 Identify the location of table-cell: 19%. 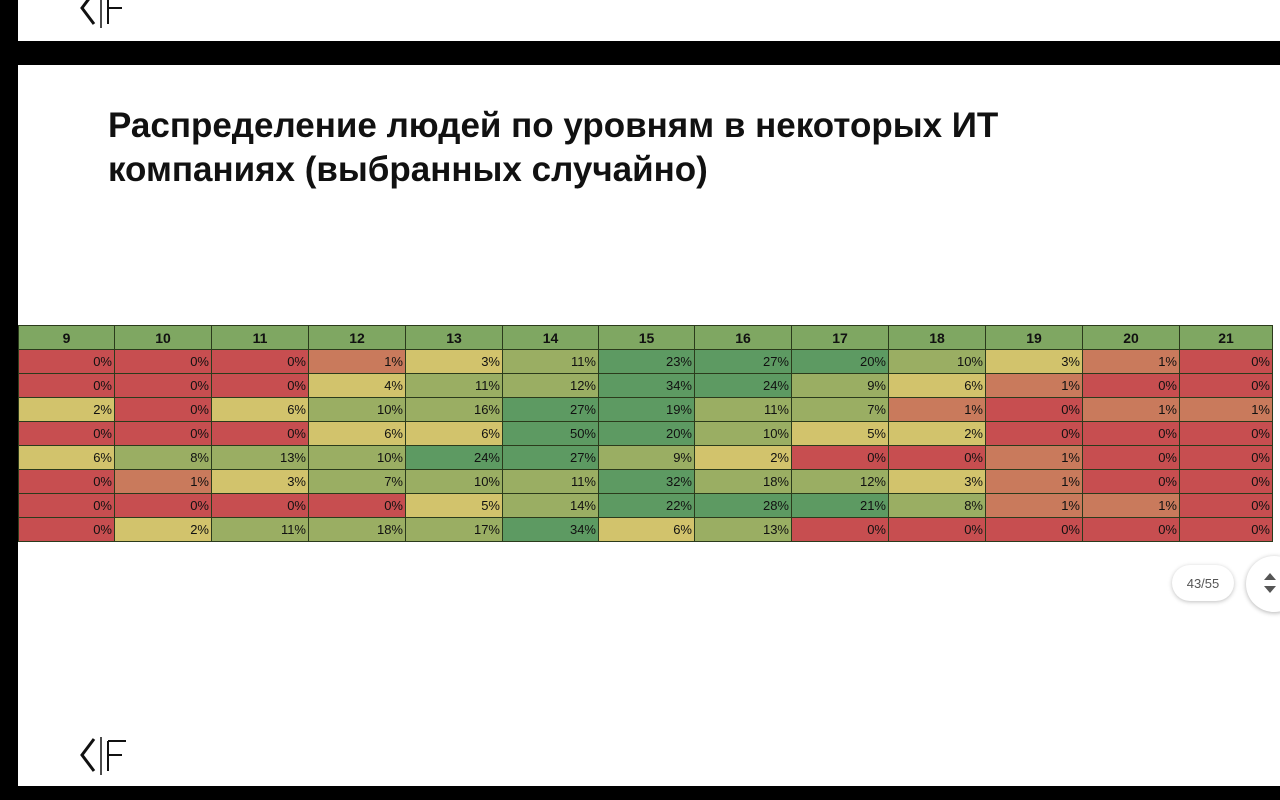
(646, 409).